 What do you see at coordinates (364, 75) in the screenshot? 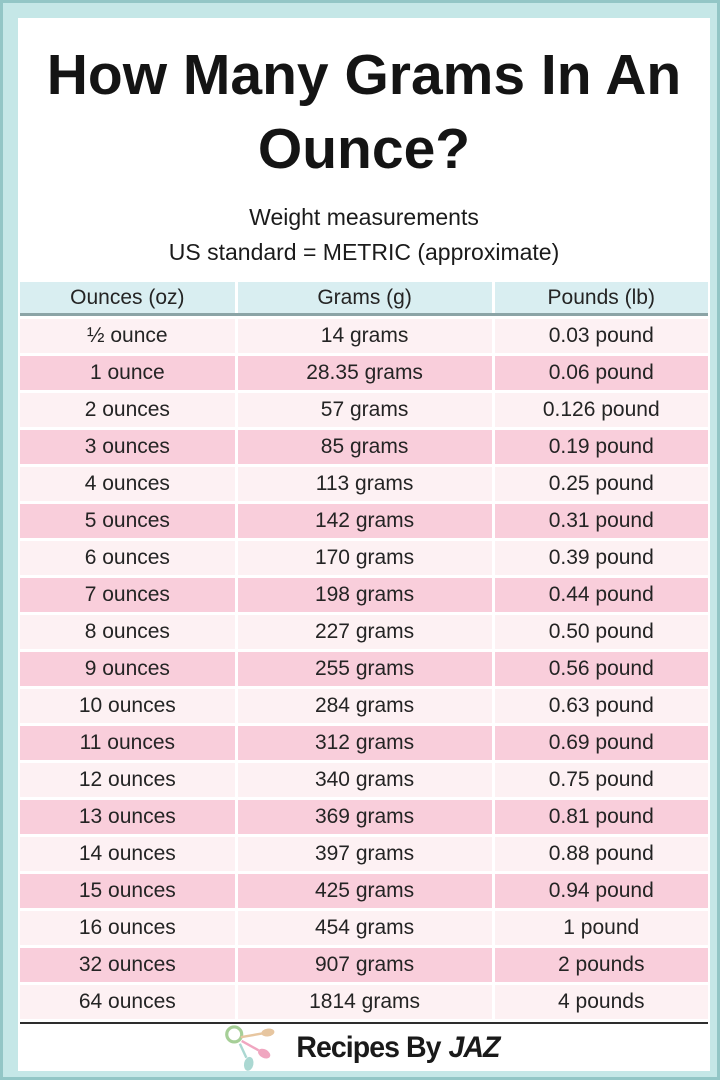
I see `title-line-1: How Many Grams In An` at bounding box center [364, 75].